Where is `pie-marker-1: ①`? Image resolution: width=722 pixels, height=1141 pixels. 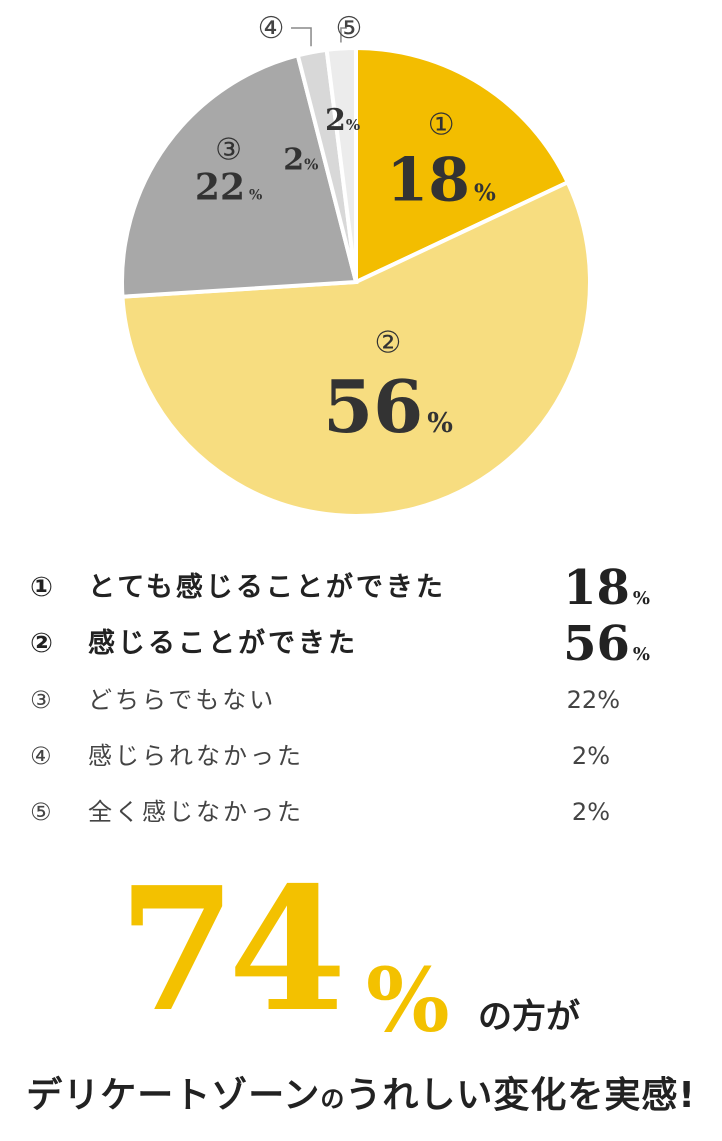 pie-marker-1: ① is located at coordinates (441, 124).